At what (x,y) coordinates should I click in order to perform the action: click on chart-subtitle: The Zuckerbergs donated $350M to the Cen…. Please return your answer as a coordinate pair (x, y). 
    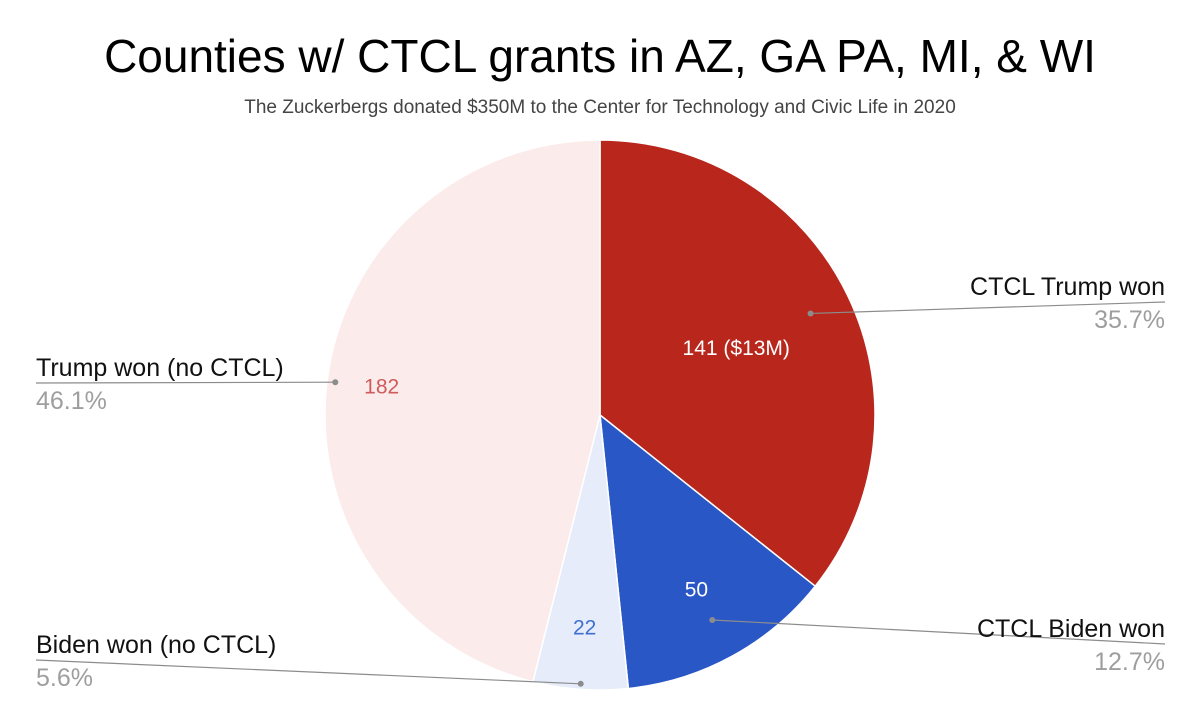
    Looking at the image, I should click on (600, 107).